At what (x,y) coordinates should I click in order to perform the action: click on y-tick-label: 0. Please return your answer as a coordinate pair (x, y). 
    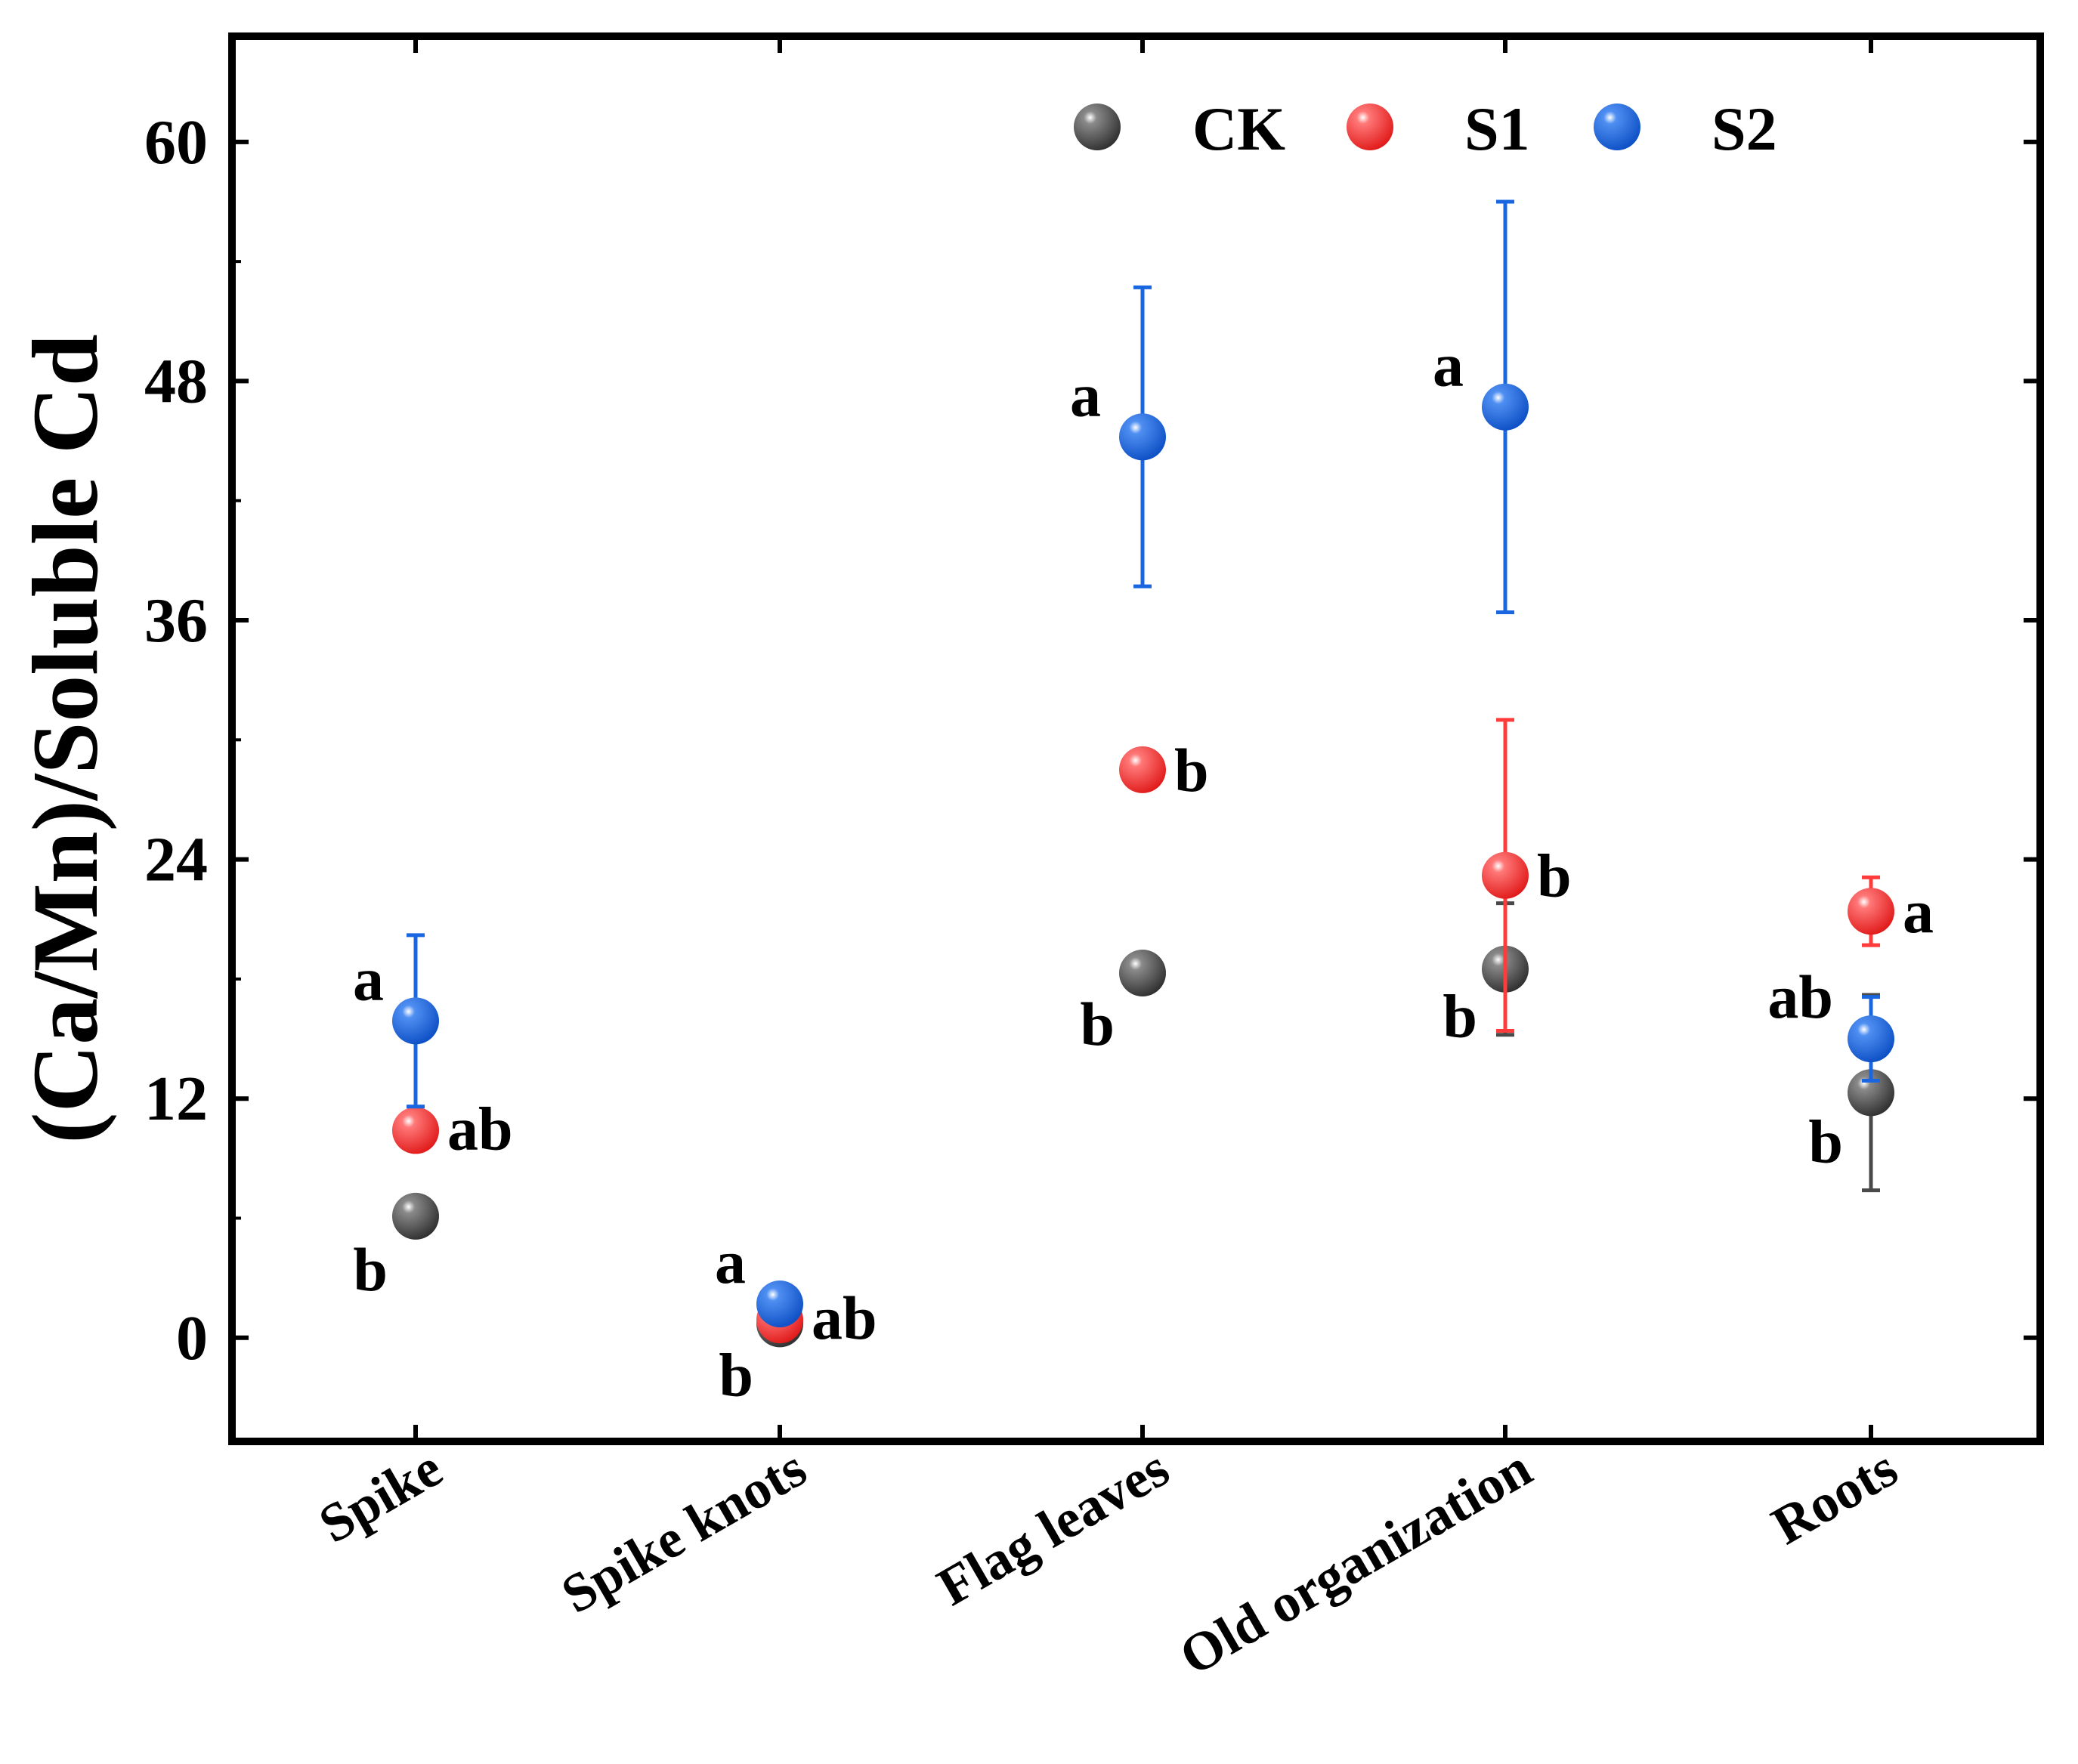
    Looking at the image, I should click on (192, 1338).